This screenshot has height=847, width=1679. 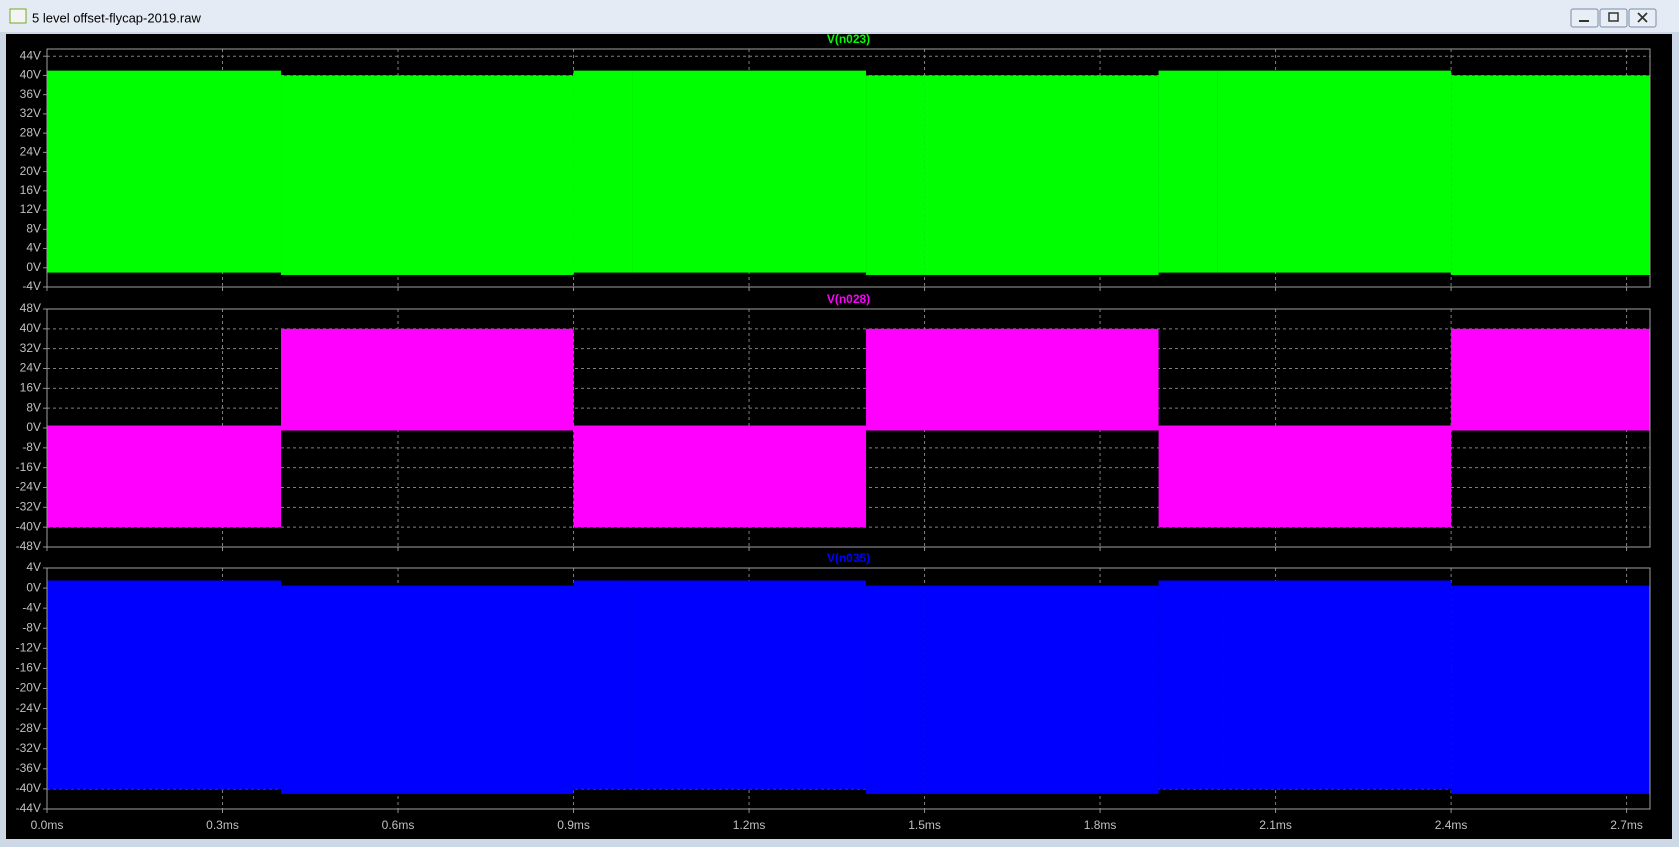 What do you see at coordinates (30, 132) in the screenshot?
I see `y-tick-label: 28V` at bounding box center [30, 132].